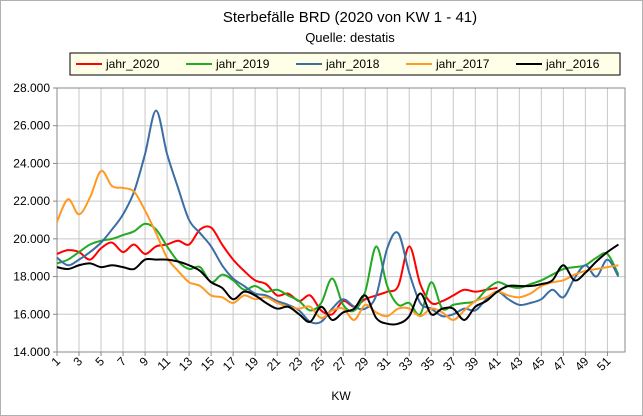 Image resolution: width=643 pixels, height=416 pixels. I want to click on y-tick-label: 16.000, so click(31, 314).